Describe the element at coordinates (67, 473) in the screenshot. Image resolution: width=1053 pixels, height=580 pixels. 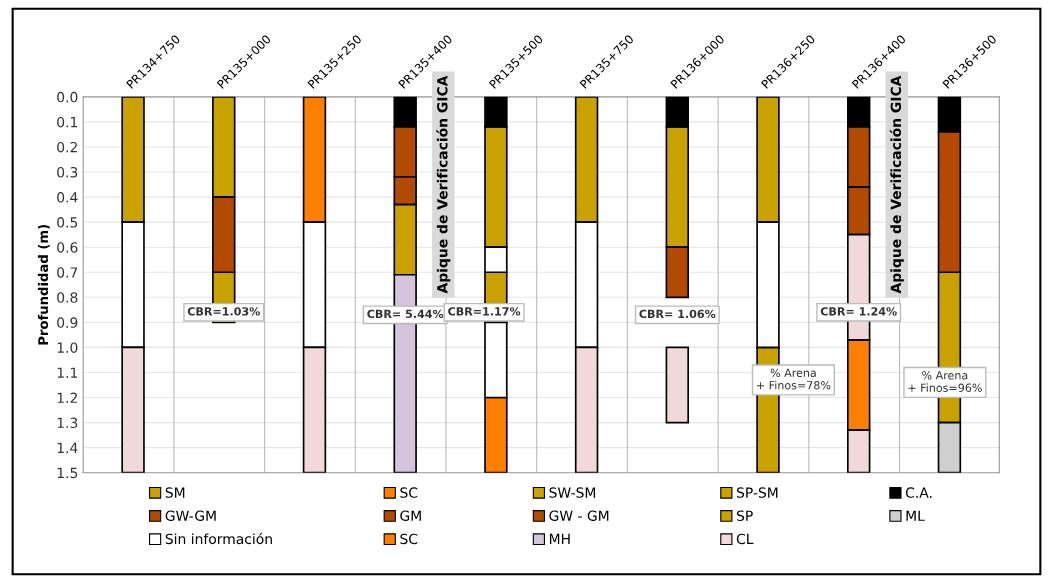
I see `y-tick-label: 1.5` at that location.